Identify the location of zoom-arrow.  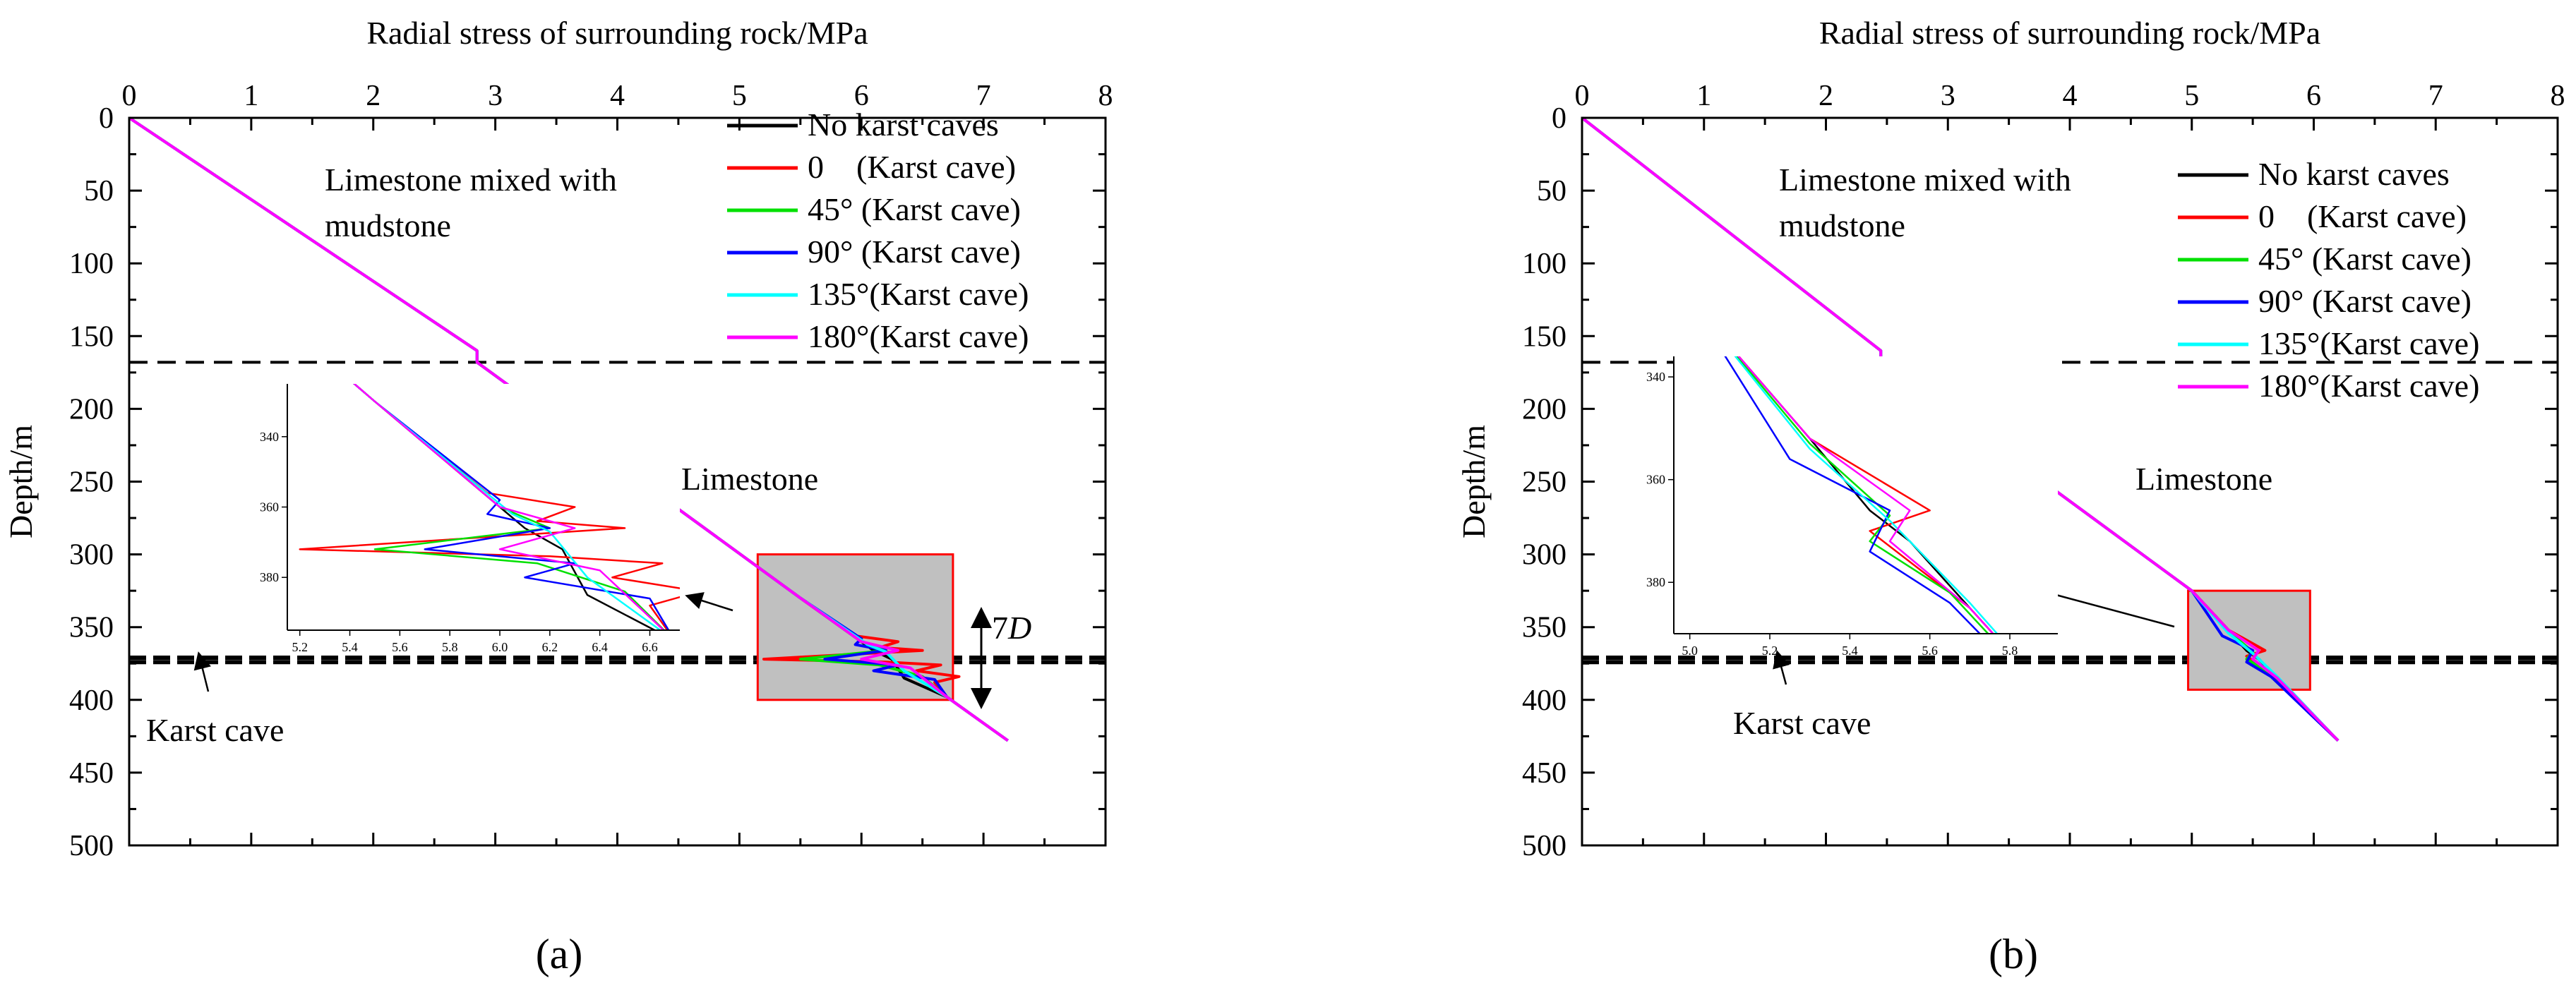
(709, 602).